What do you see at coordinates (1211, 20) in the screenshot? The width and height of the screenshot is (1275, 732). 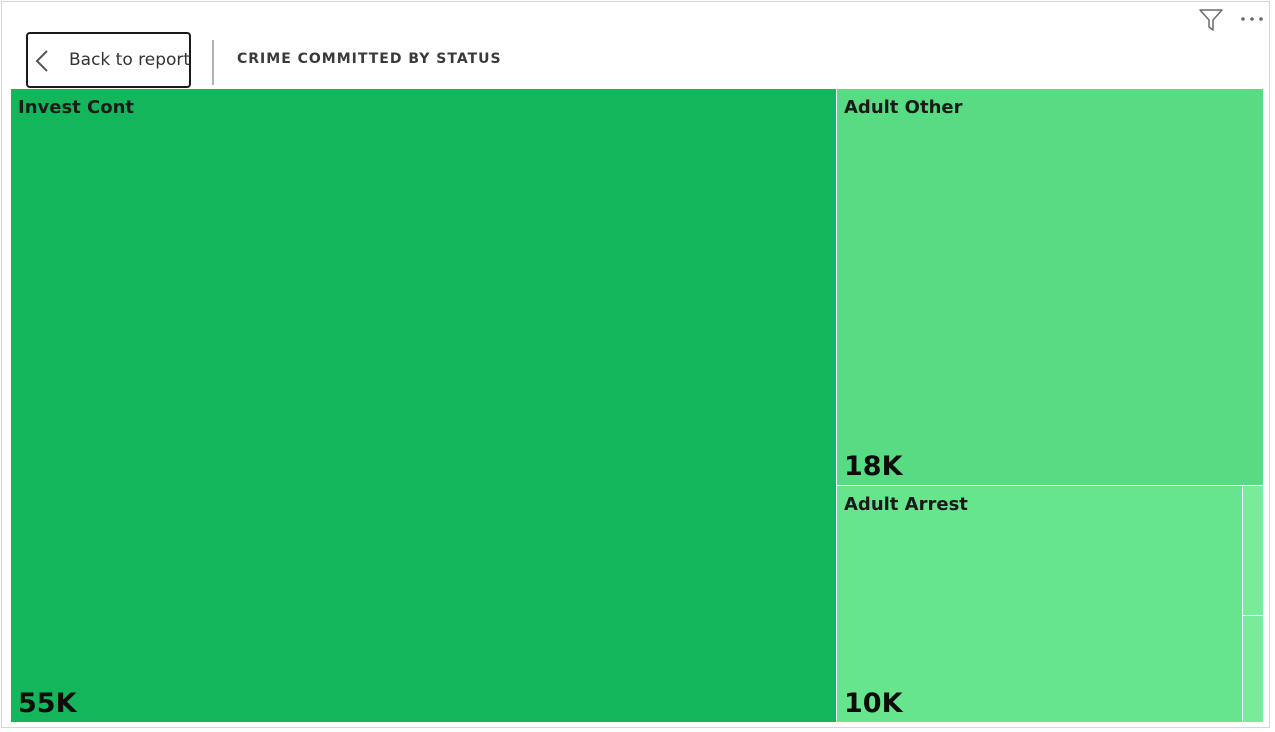 I see `filter-icon` at bounding box center [1211, 20].